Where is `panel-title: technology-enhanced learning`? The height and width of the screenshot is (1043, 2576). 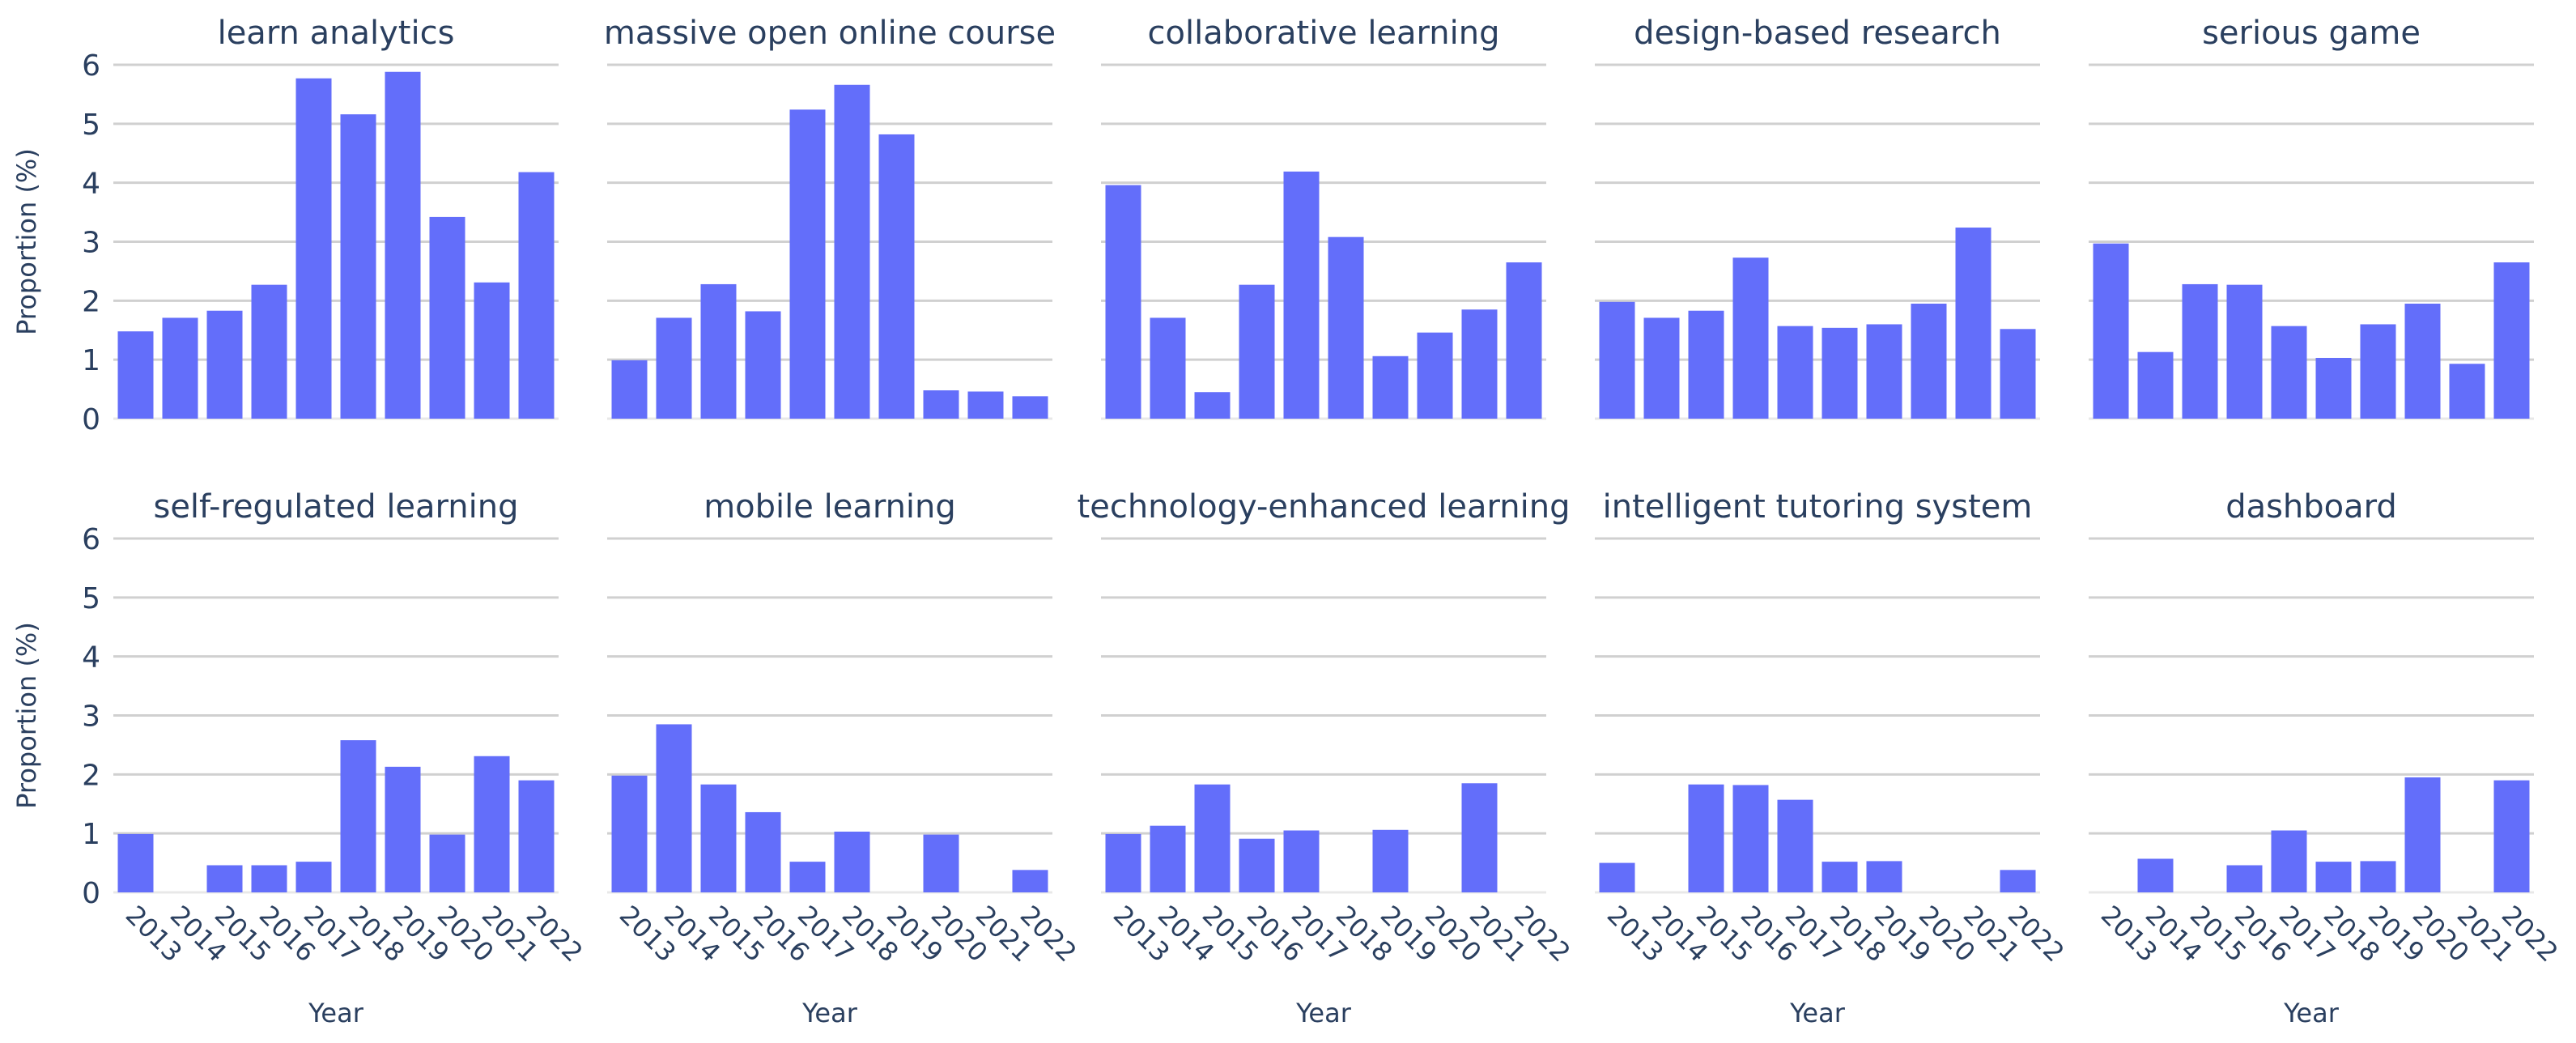 panel-title: technology-enhanced learning is located at coordinates (1324, 507).